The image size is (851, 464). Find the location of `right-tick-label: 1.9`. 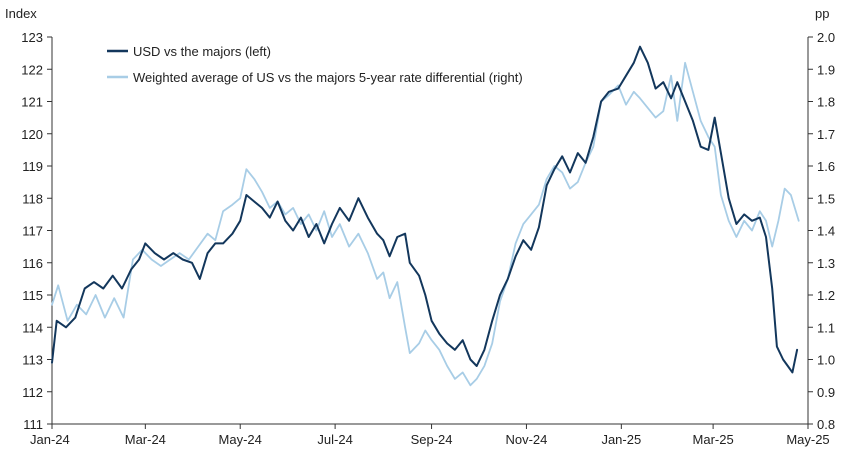

right-tick-label: 1.9 is located at coordinates (826, 69).